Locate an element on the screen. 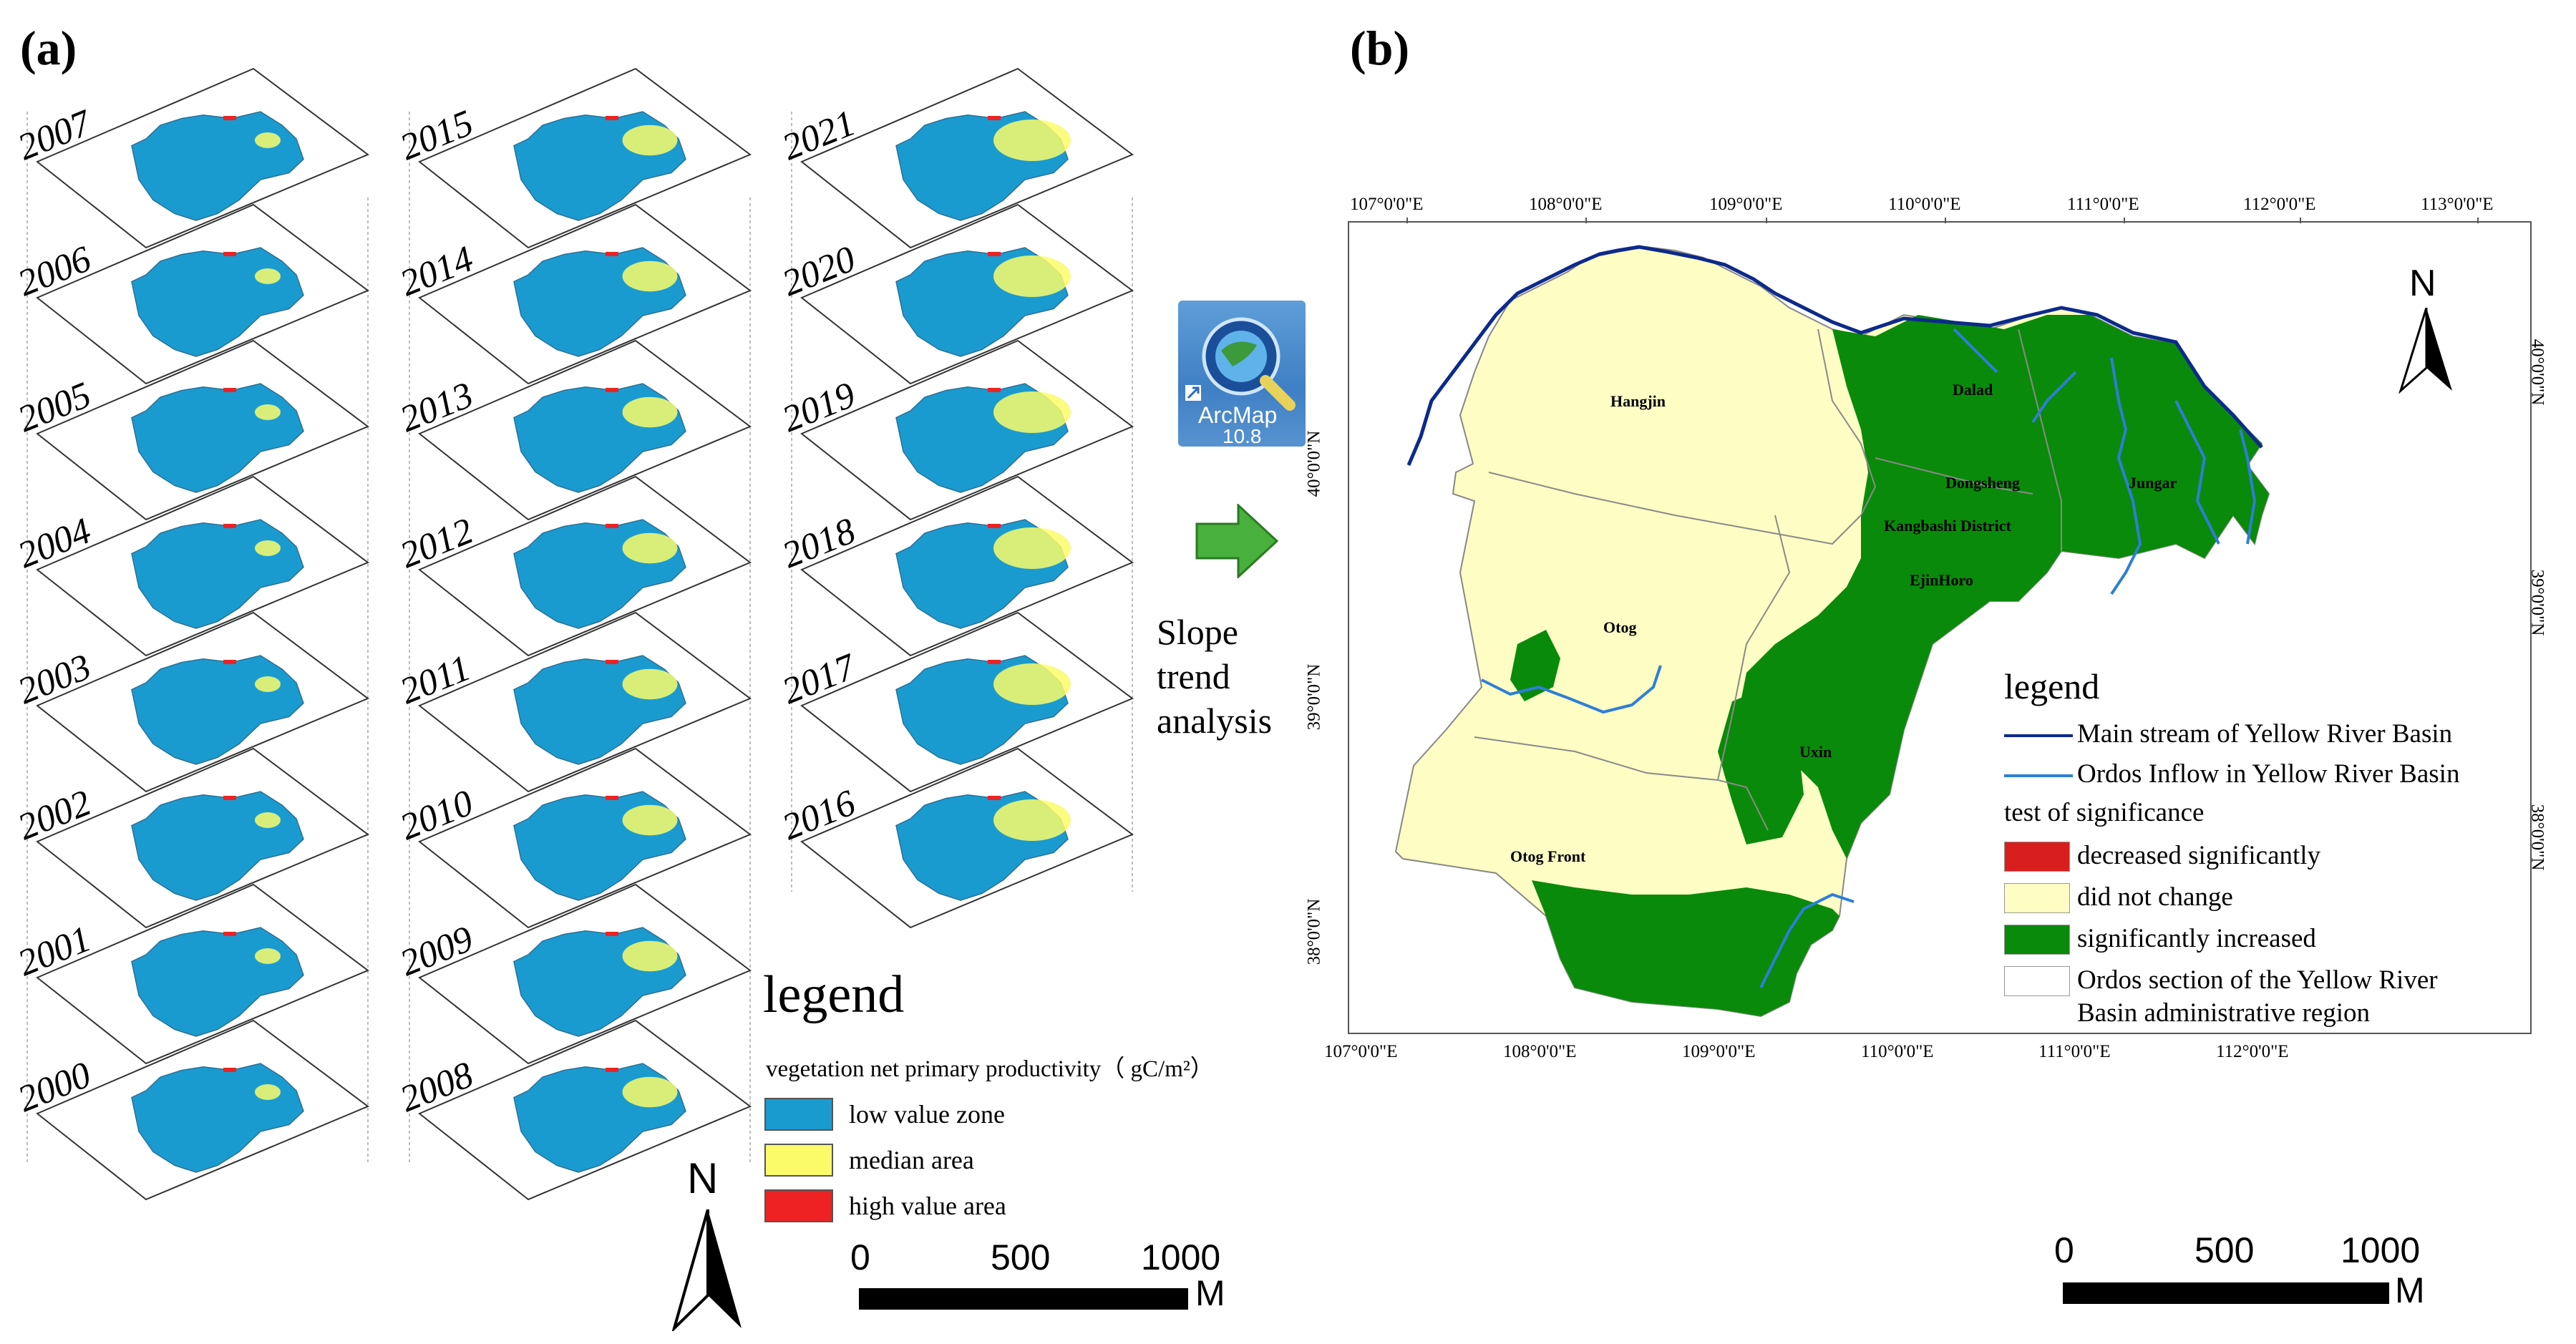 The image size is (2576, 1344). north-arrow-icon is located at coordinates (706, 1270).